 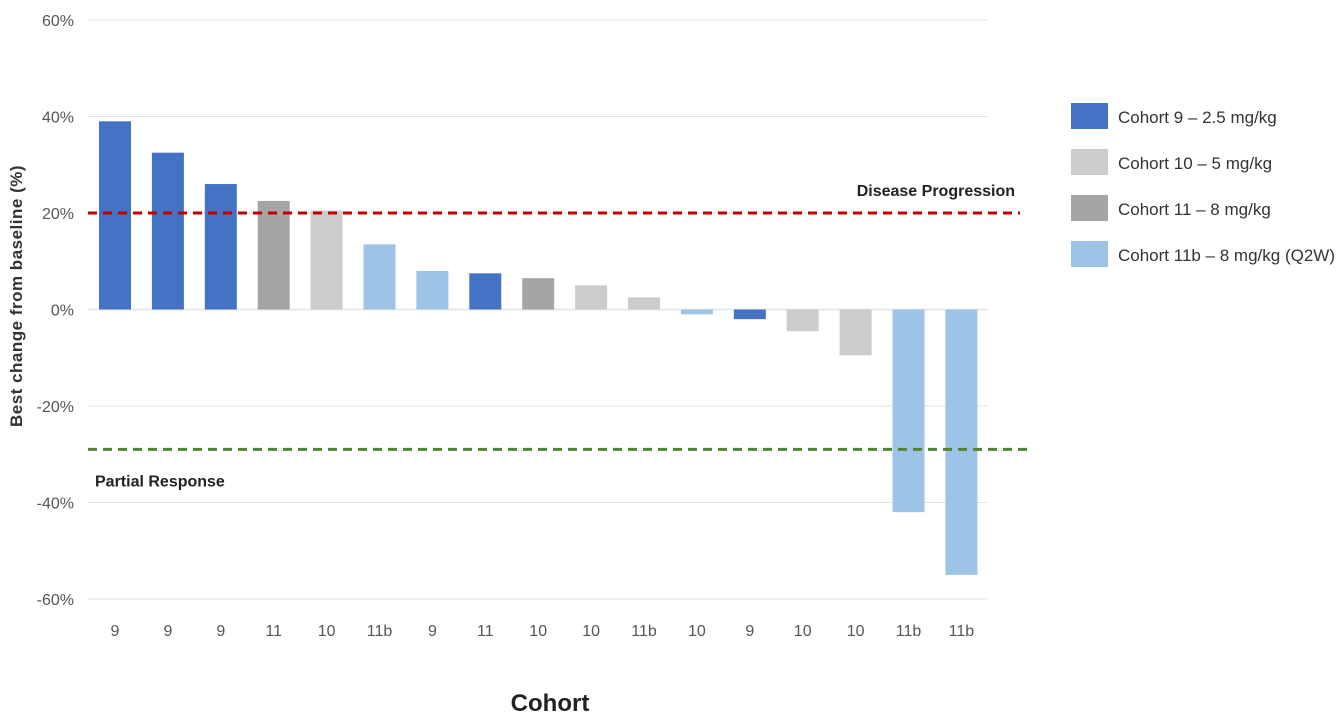 What do you see at coordinates (55, 600) in the screenshot?
I see `y-tick-label: -60%` at bounding box center [55, 600].